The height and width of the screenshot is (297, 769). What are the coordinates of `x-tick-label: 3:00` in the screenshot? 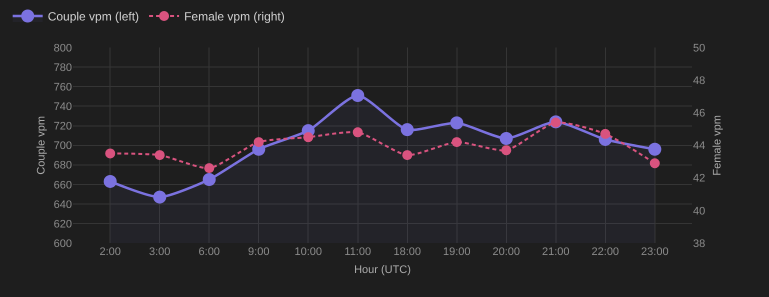 It's located at (159, 252).